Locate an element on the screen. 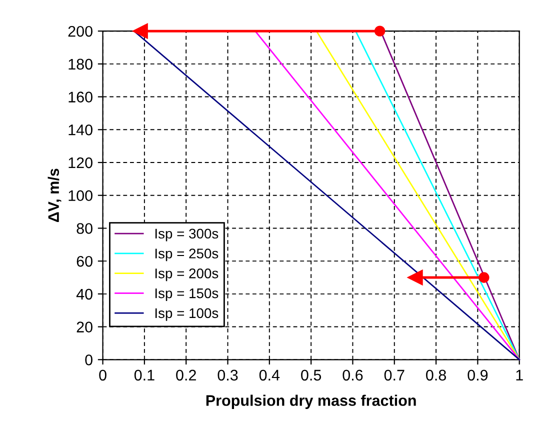  y-tick-label: 20 is located at coordinates (84, 327).